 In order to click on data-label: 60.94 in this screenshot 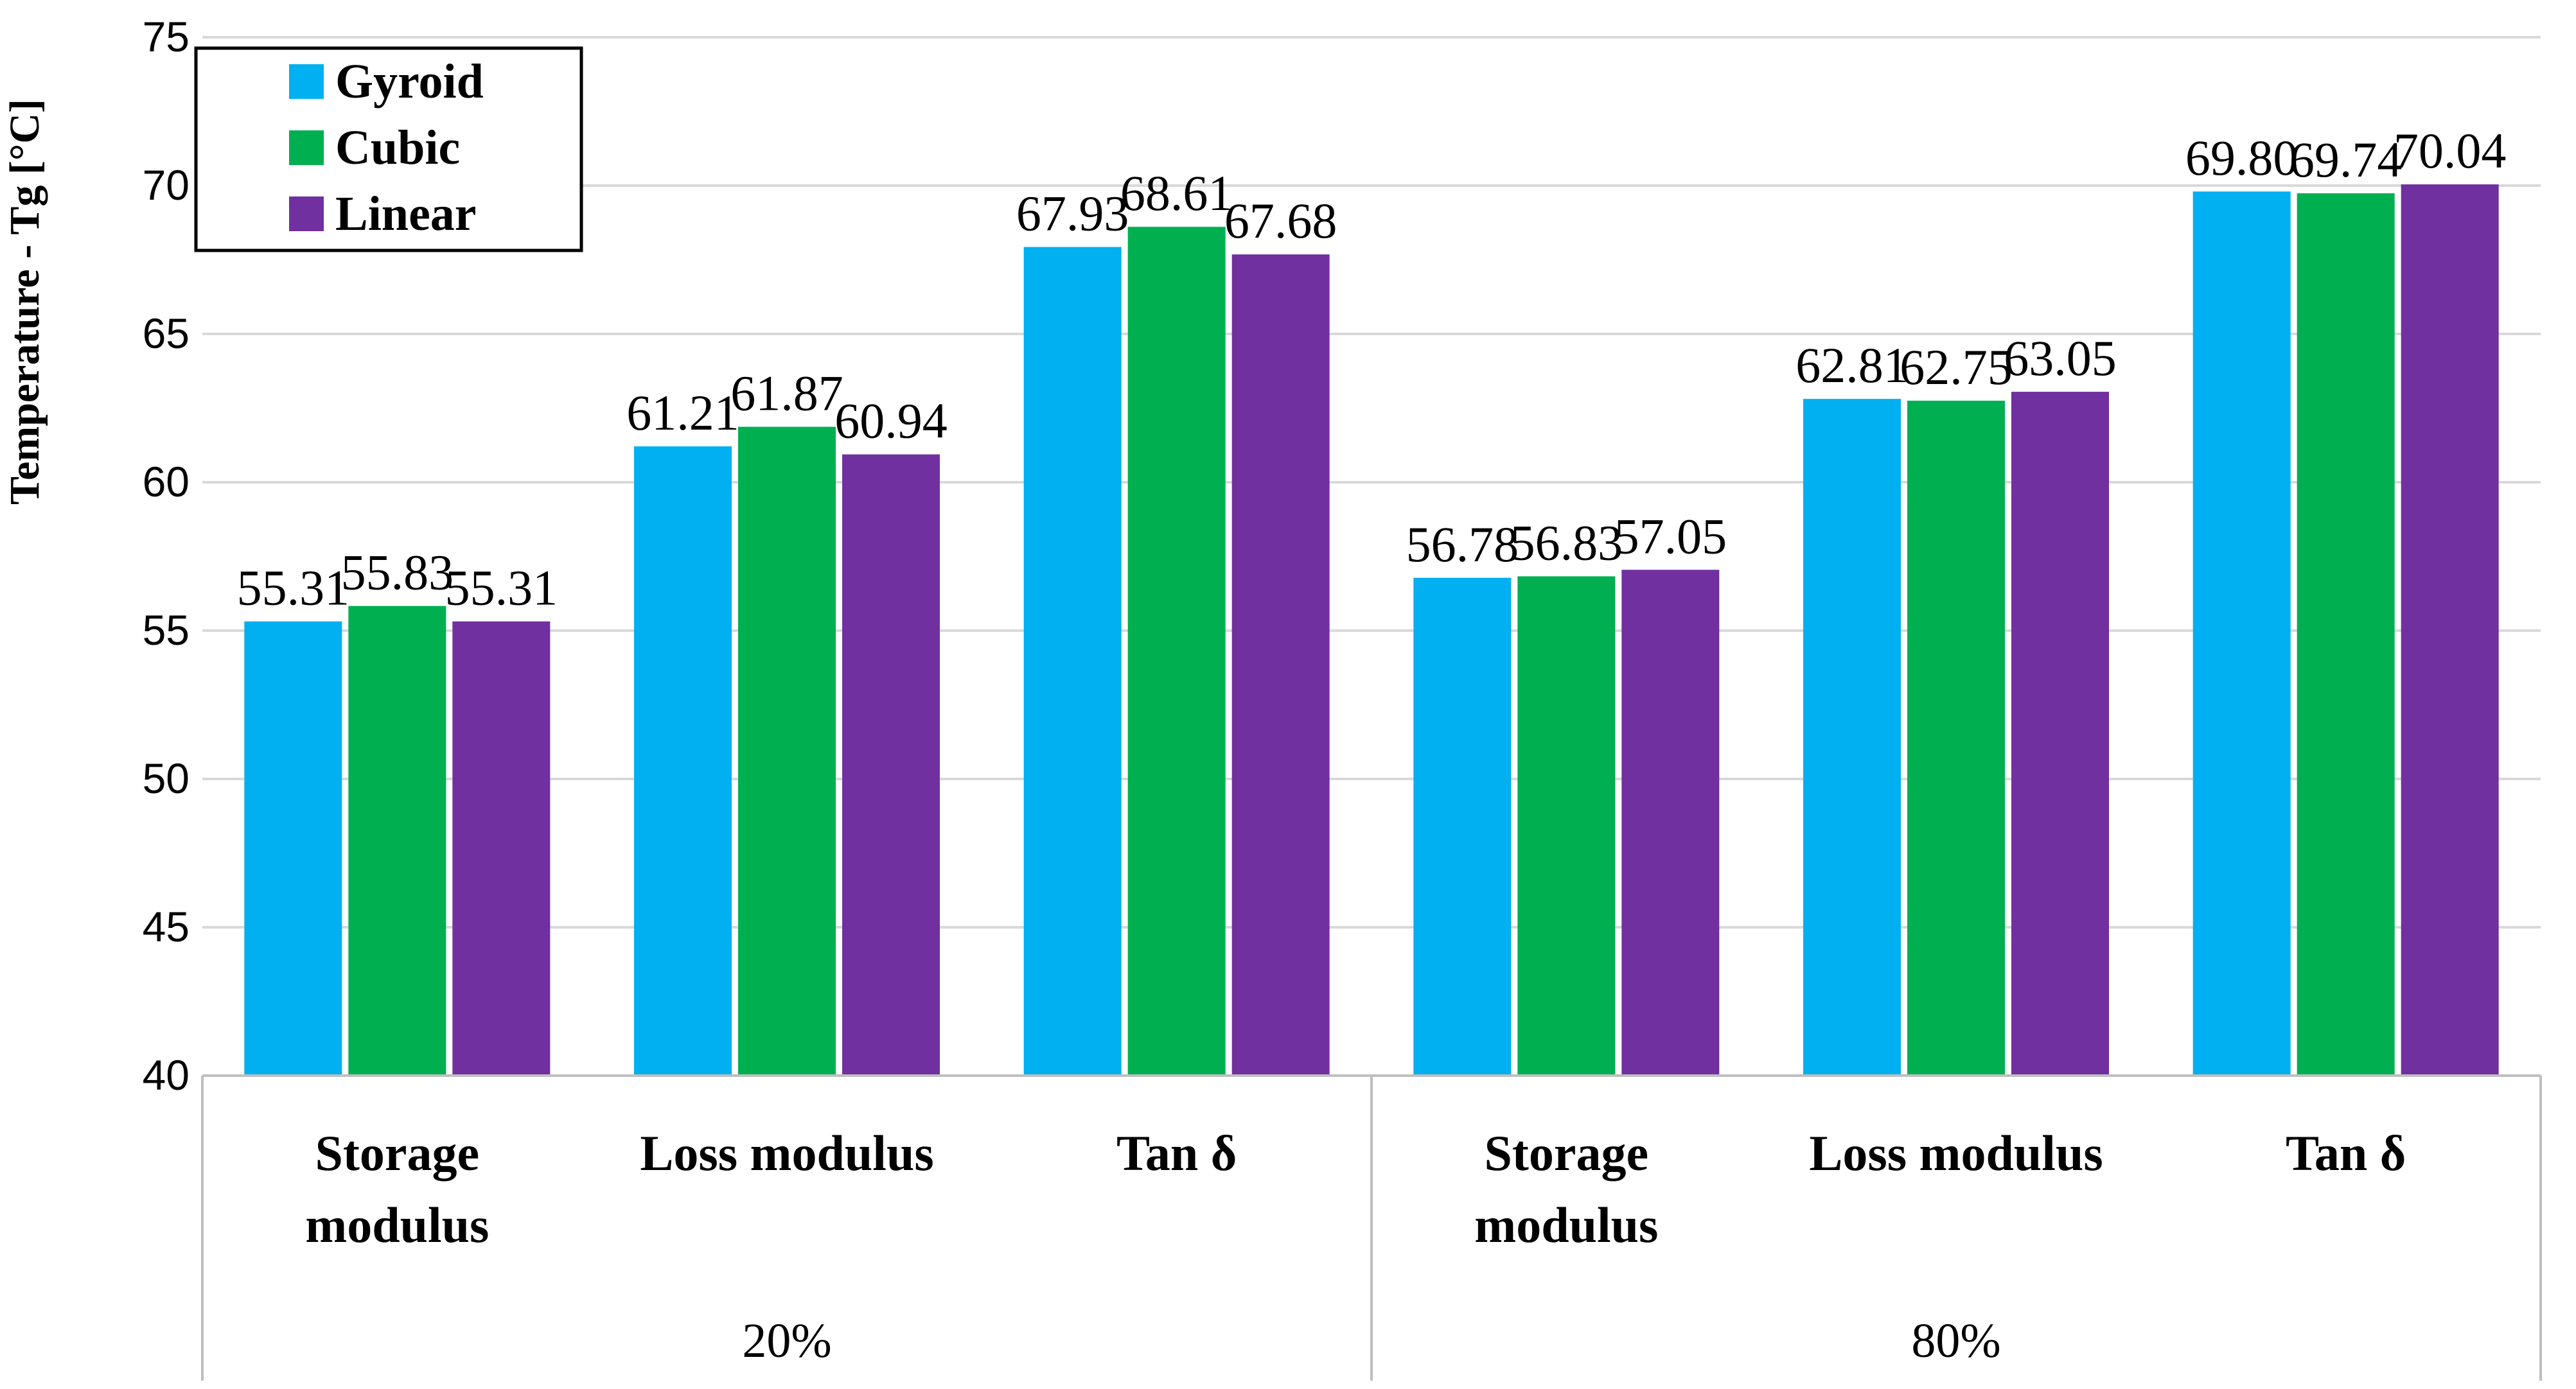, I will do `click(891, 421)`.